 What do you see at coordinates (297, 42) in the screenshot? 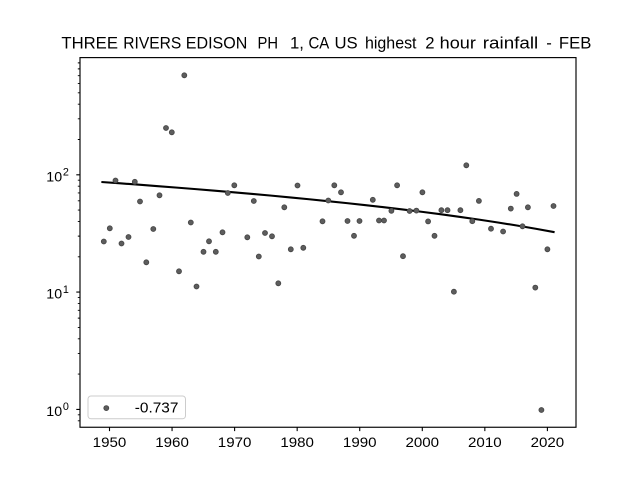
I see `svg-text: 1,` at bounding box center [297, 42].